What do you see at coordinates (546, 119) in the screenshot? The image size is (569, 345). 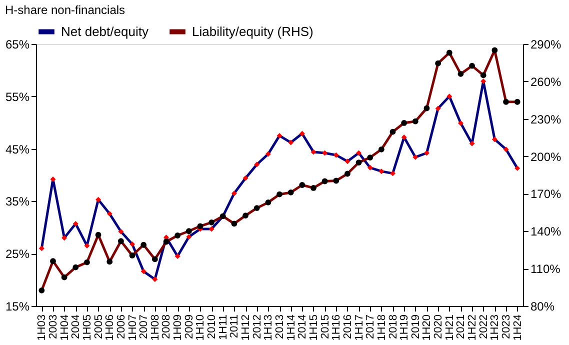 I see `y2-tick-label: 230%` at bounding box center [546, 119].